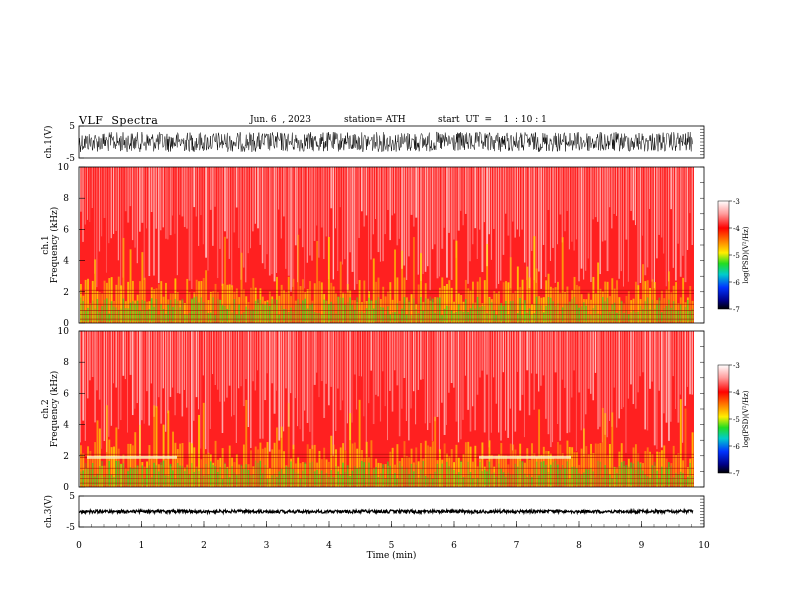 Image resolution: width=792 pixels, height=612 pixels. What do you see at coordinates (642, 546) in the screenshot?
I see `x-tick-label: 9` at bounding box center [642, 546].